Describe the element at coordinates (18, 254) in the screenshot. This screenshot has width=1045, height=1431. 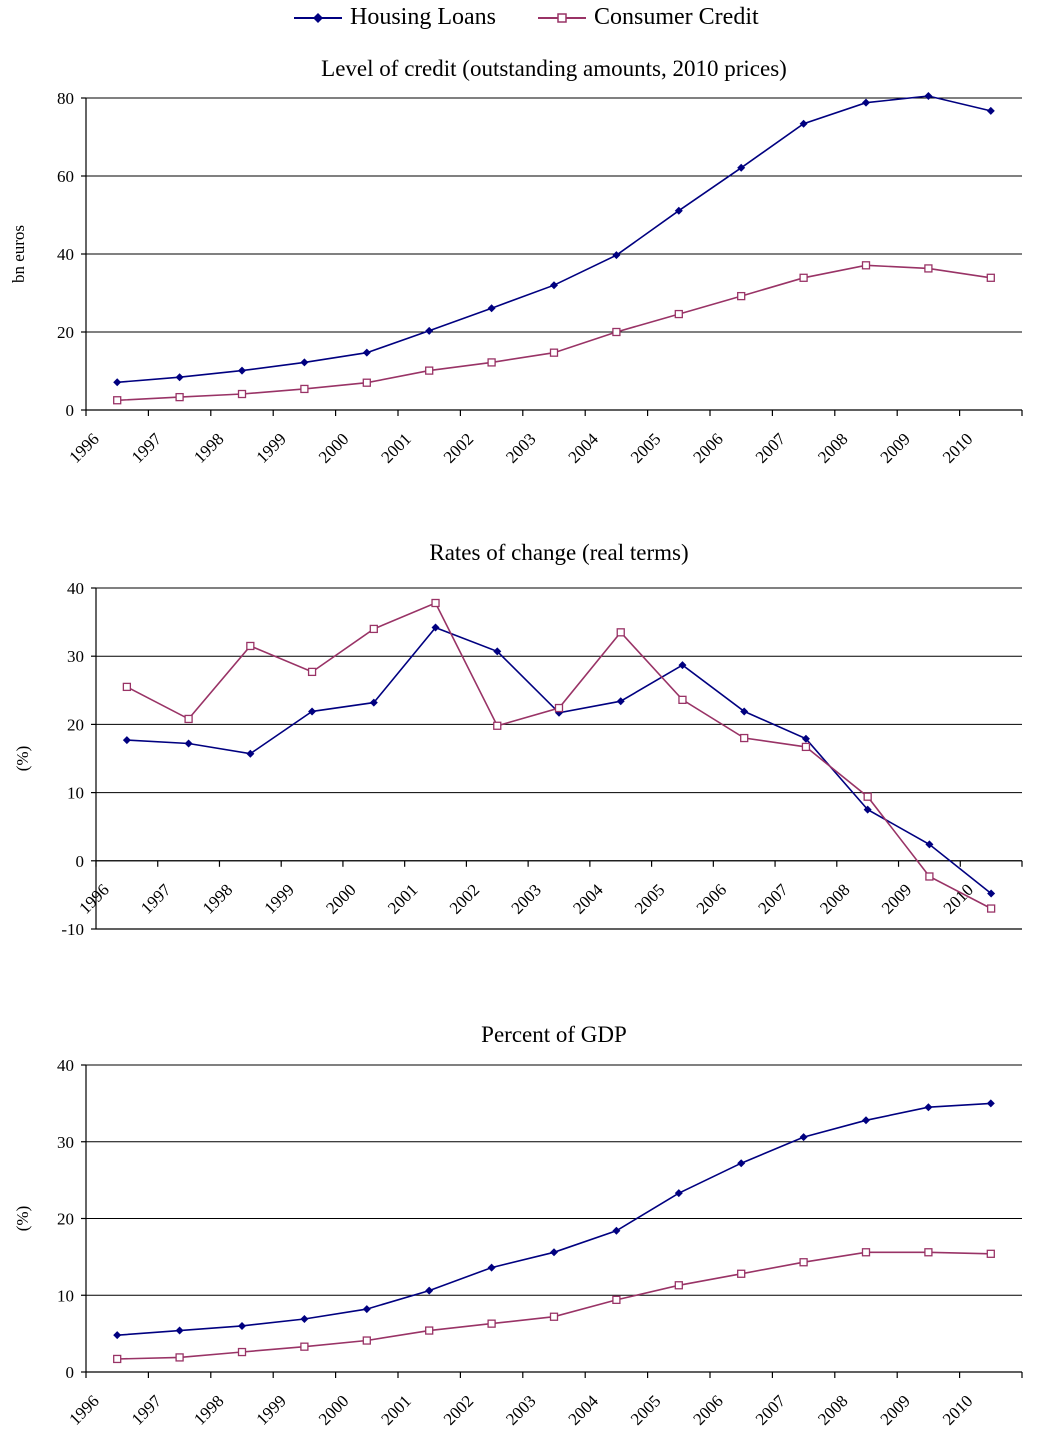
I see `y-axis-label: bn euros` at that location.